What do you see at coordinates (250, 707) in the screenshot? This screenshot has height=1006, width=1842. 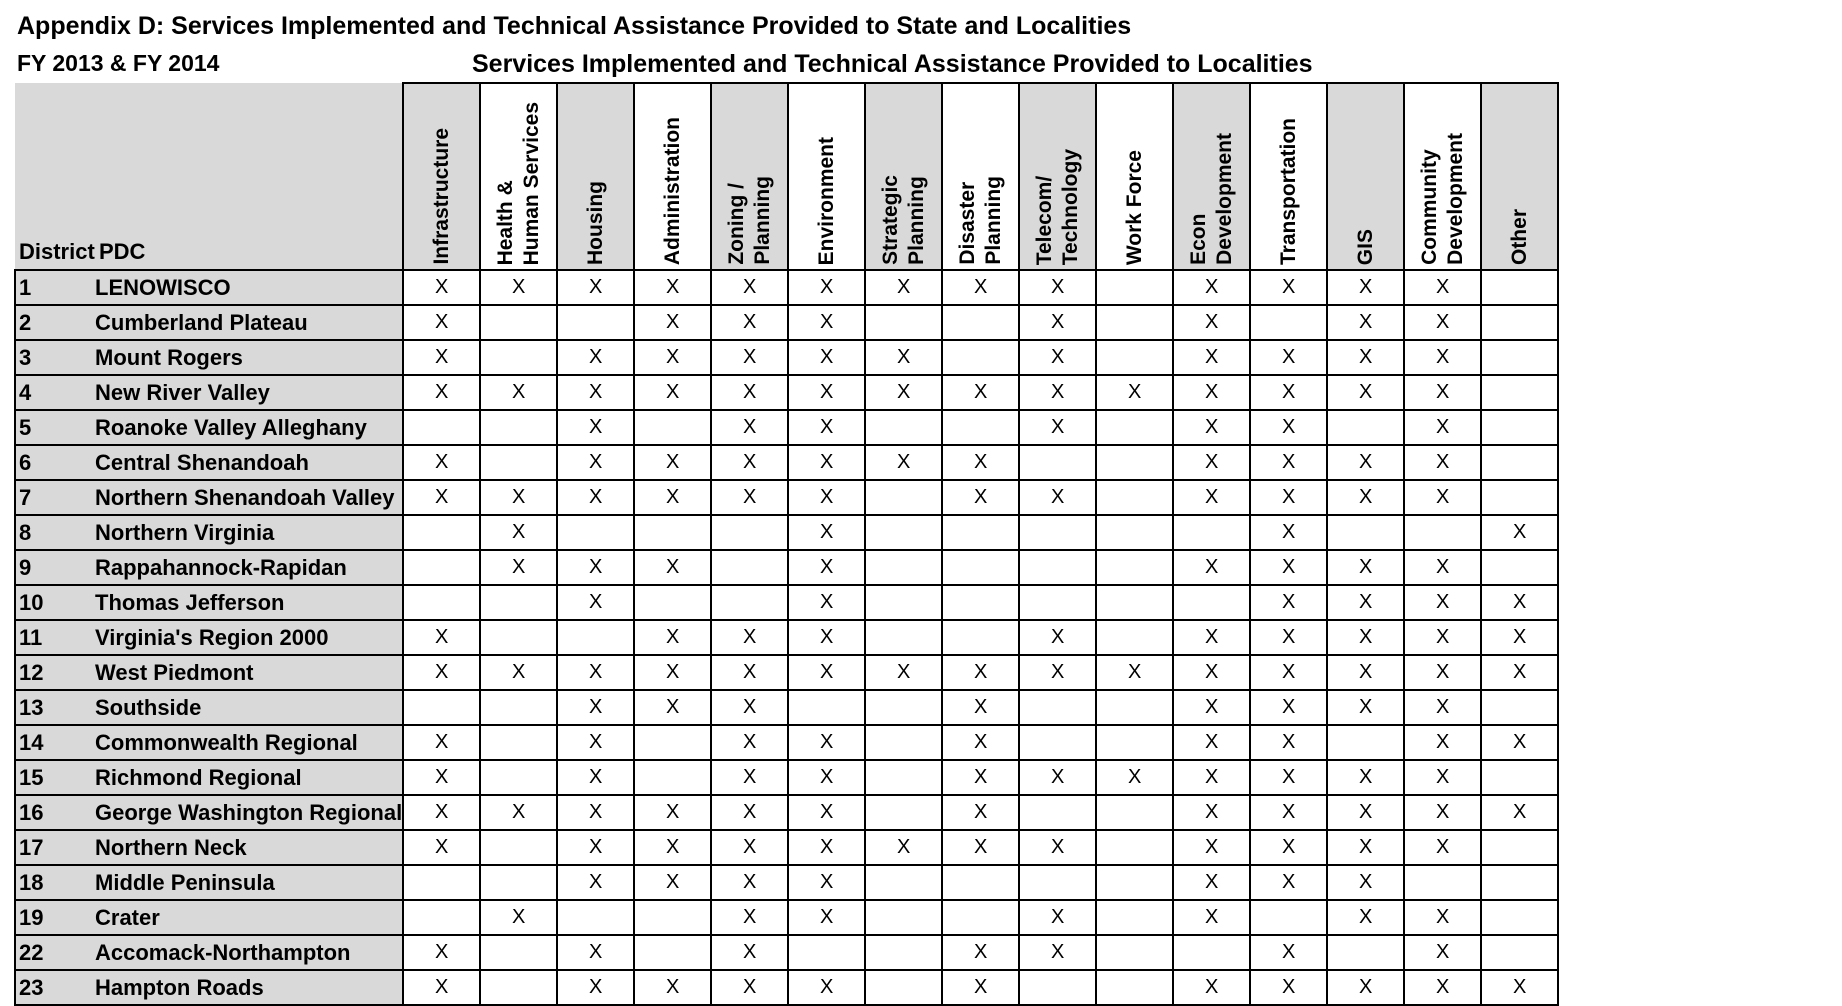 I see `pdc-cell: Southside` at bounding box center [250, 707].